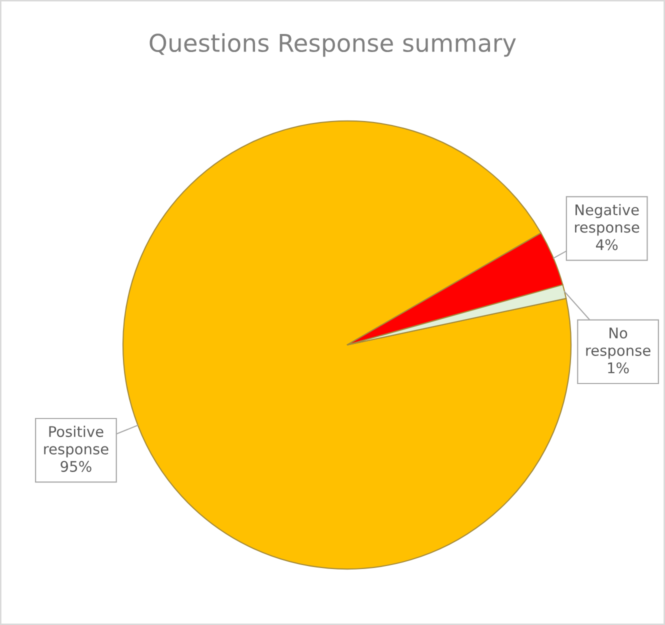 The width and height of the screenshot is (665, 625). What do you see at coordinates (618, 343) in the screenshot?
I see `slice-label: No response` at bounding box center [618, 343].